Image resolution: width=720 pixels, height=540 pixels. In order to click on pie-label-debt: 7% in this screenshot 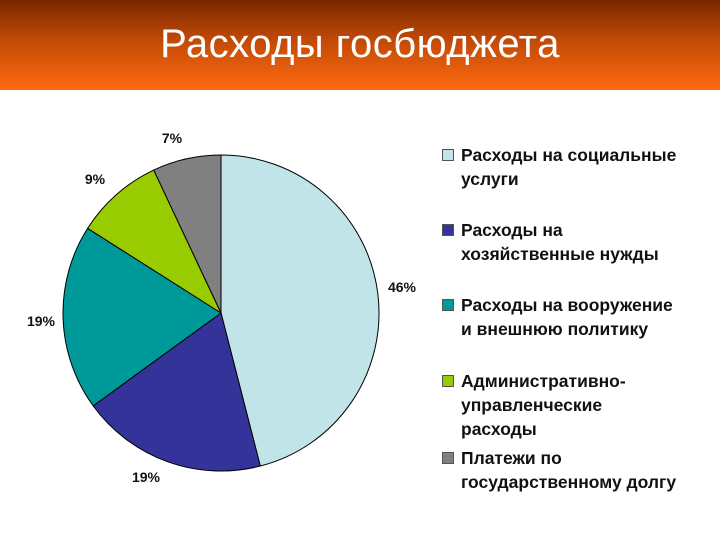, I will do `click(172, 138)`.